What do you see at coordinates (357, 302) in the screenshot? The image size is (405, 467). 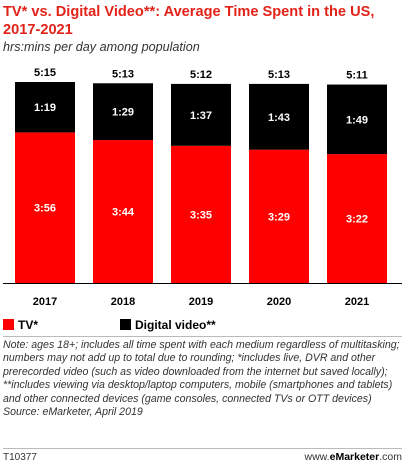 I see `x-tick-label-2021: 2021` at bounding box center [357, 302].